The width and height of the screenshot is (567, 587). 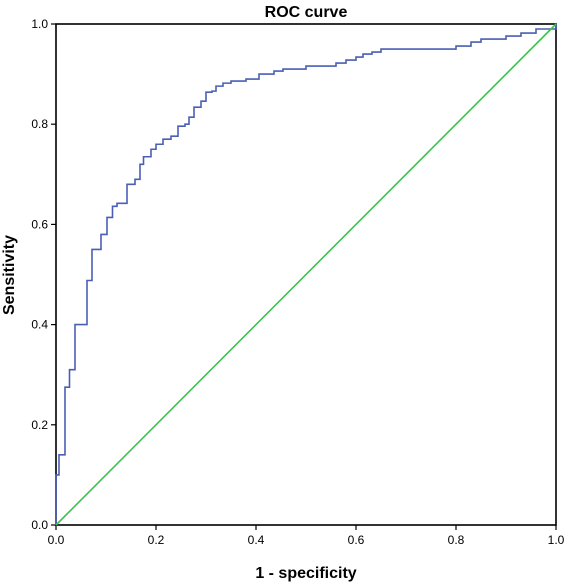 What do you see at coordinates (39, 24) in the screenshot?
I see `y-tick-label: 1.0` at bounding box center [39, 24].